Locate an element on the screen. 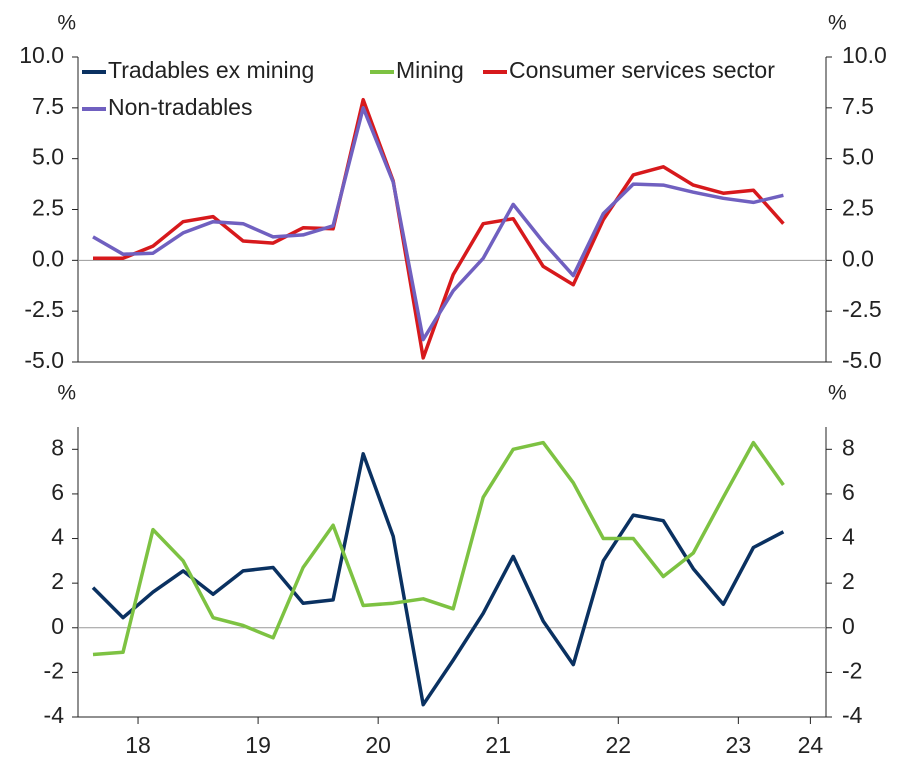 The width and height of the screenshot is (897, 765). y2-tick-label: 6 is located at coordinates (848, 492).